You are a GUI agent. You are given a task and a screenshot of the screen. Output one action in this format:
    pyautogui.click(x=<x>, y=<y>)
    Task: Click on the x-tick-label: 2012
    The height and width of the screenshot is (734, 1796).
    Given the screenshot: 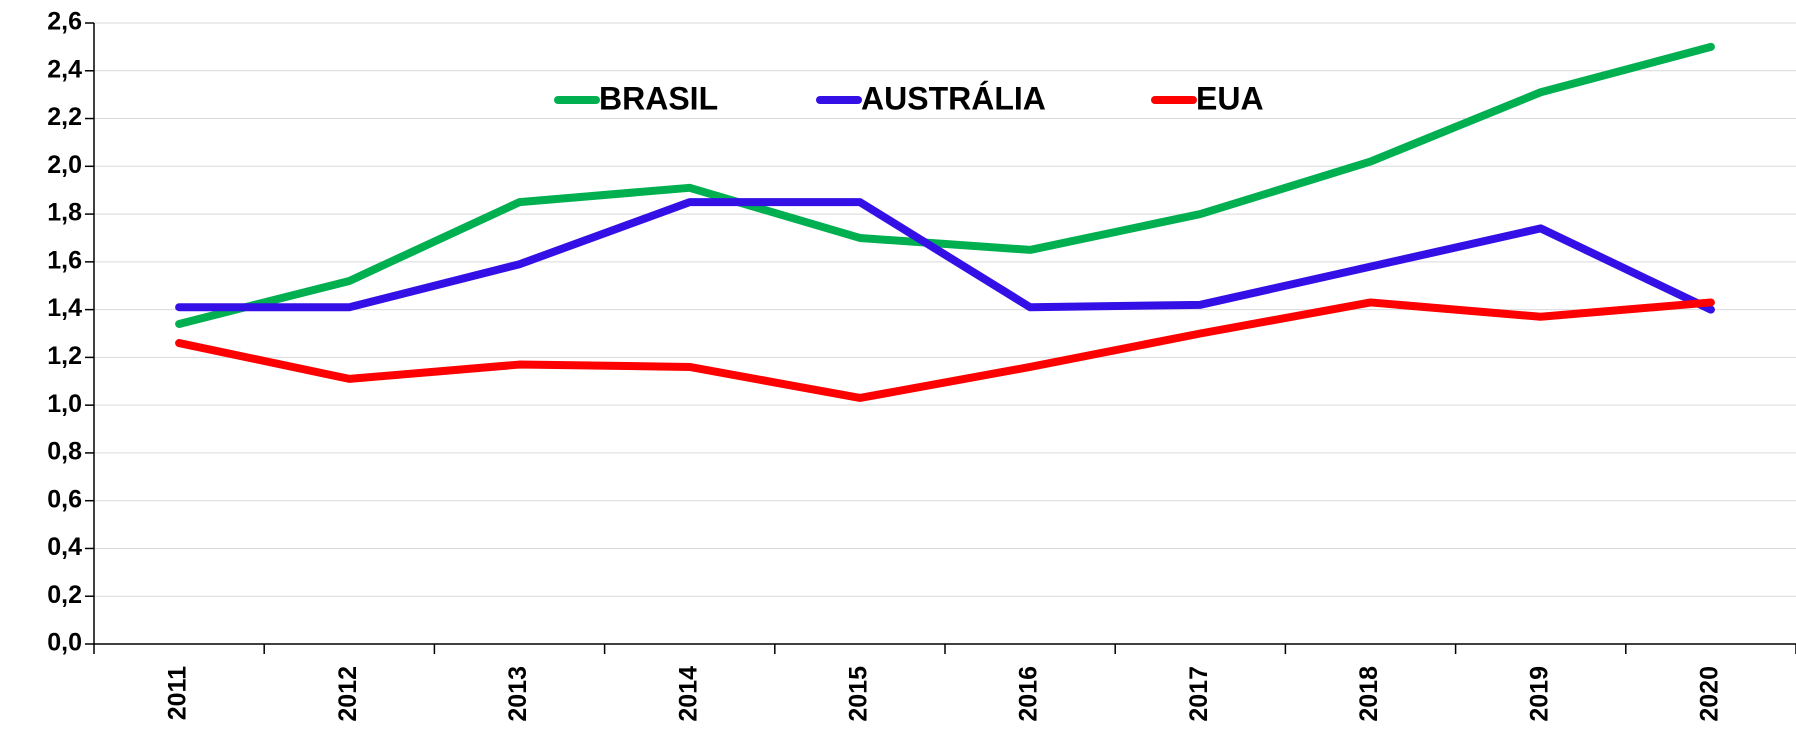 What is the action you would take?
    pyautogui.click(x=348, y=694)
    